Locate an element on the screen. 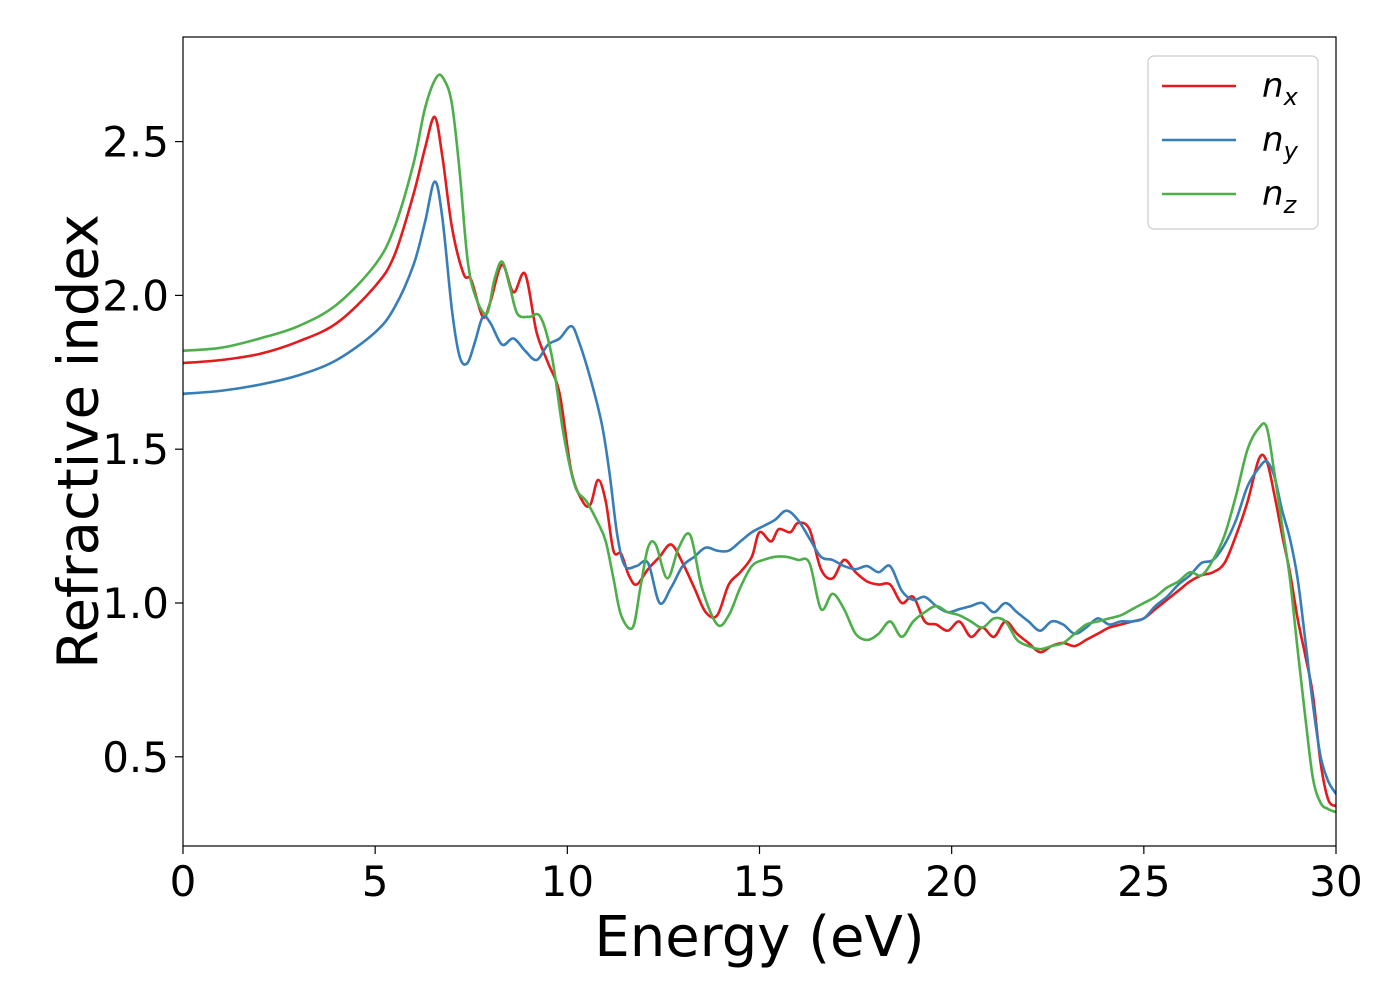 This screenshot has height=1000, width=1400. x-axis-title: Energy (eV) is located at coordinates (759, 937).